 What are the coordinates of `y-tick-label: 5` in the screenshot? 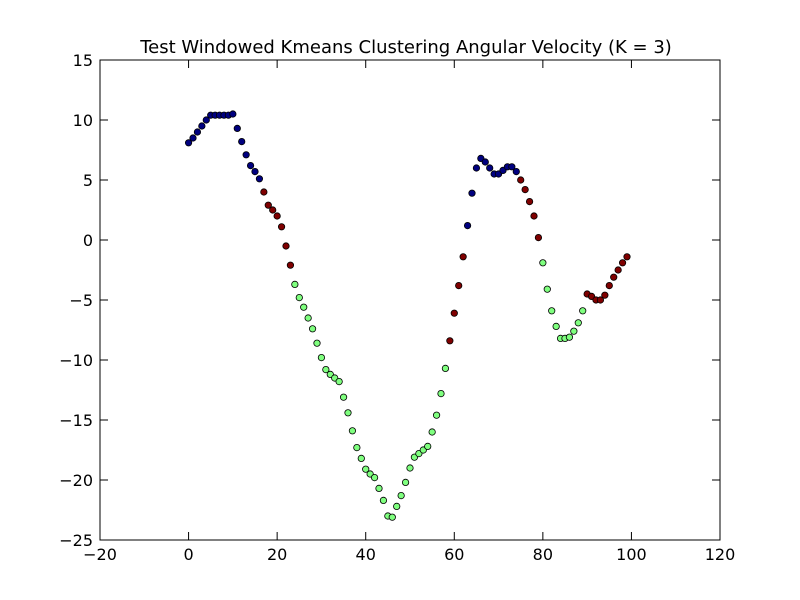 It's located at (88, 180).